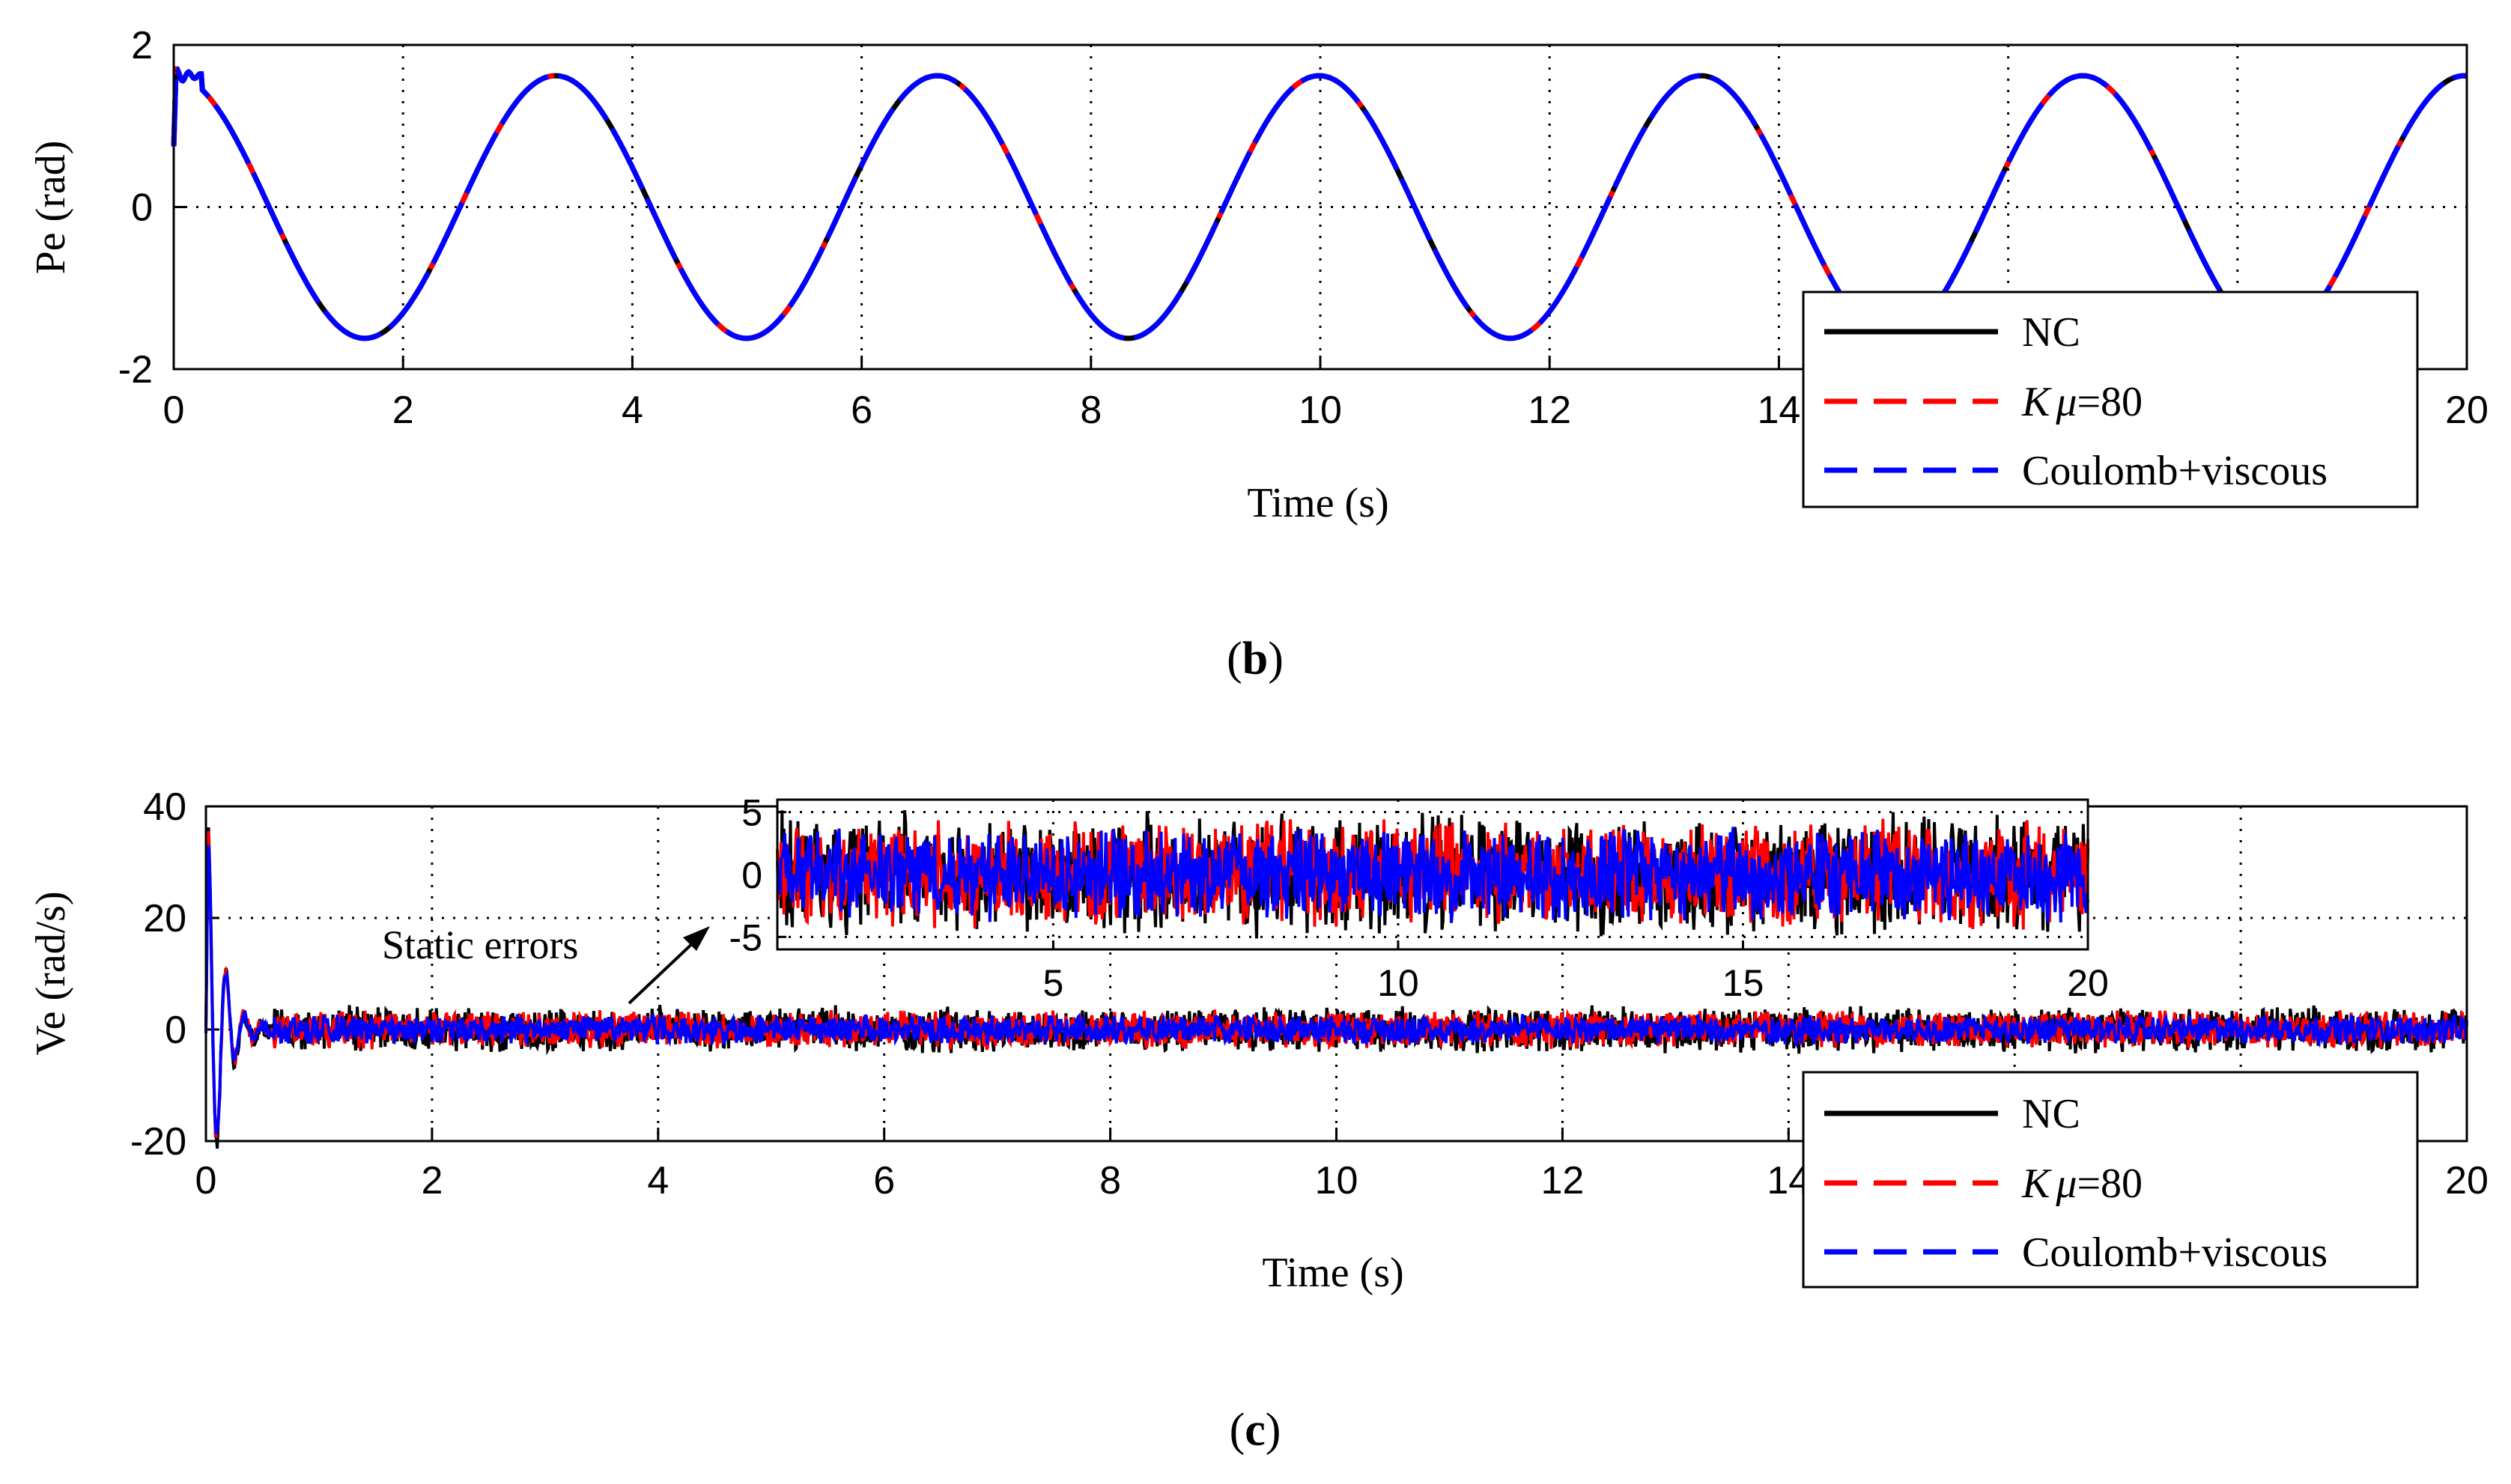 The height and width of the screenshot is (1484, 2511). What do you see at coordinates (861, 410) in the screenshot?
I see `panel-b-xtick-label-6: 6` at bounding box center [861, 410].